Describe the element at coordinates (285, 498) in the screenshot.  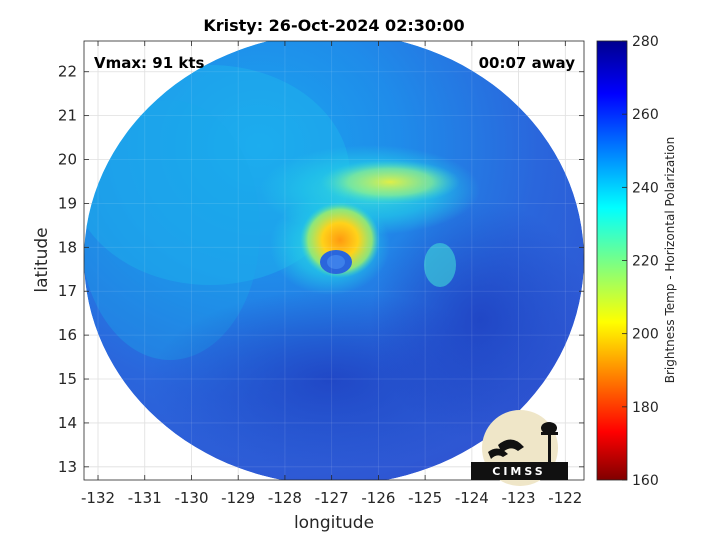
I see `x-tick-label: -128` at that location.